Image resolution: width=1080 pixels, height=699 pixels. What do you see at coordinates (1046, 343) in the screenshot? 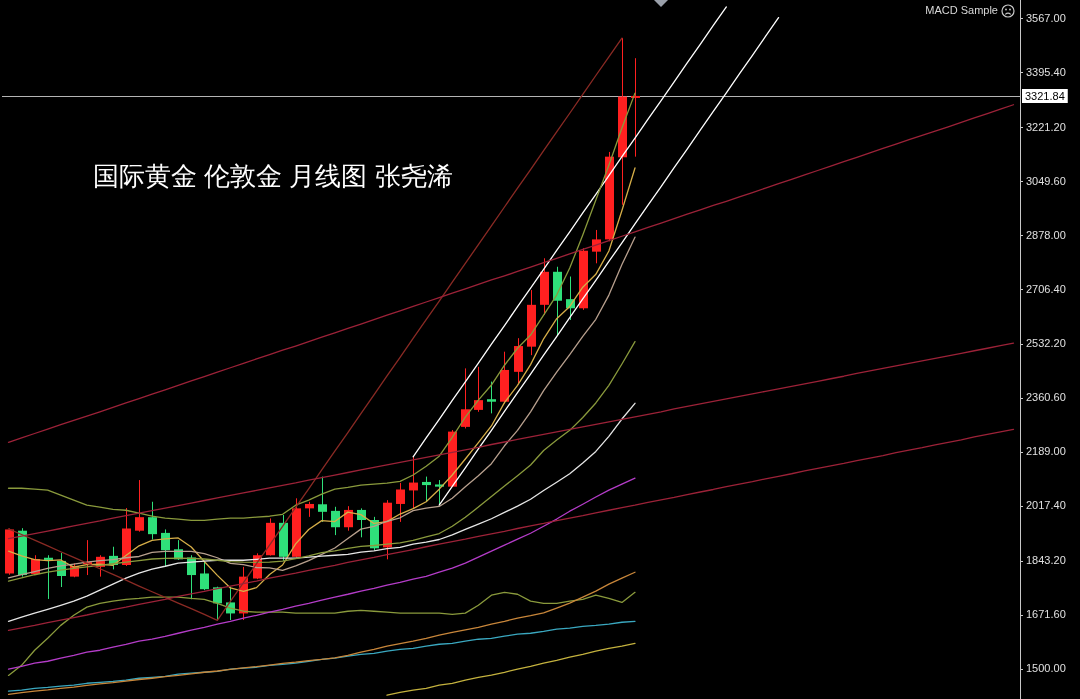
I see `y-tick-label: 2532.20` at bounding box center [1046, 343].